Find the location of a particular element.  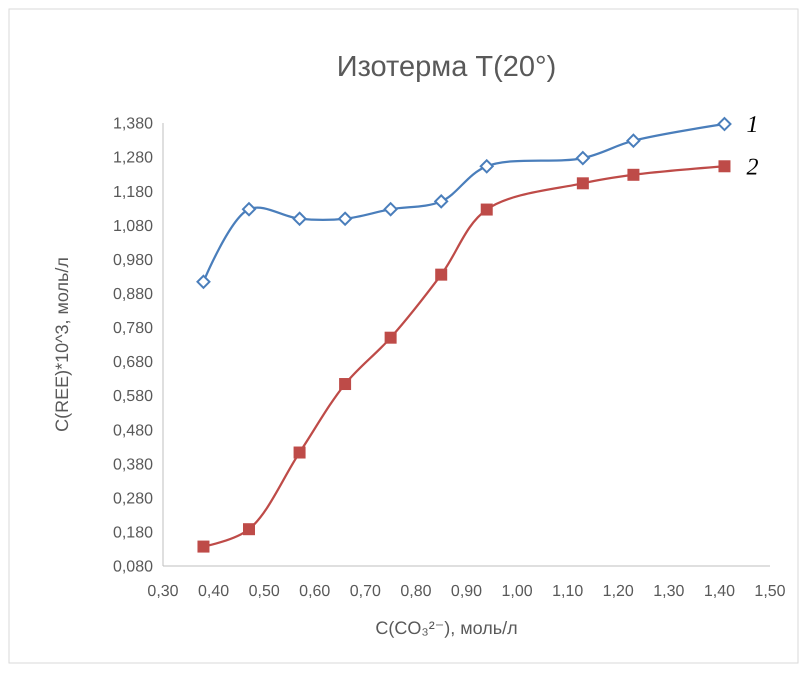

chart-title: Изотерма T(20°) is located at coordinates (446, 67).